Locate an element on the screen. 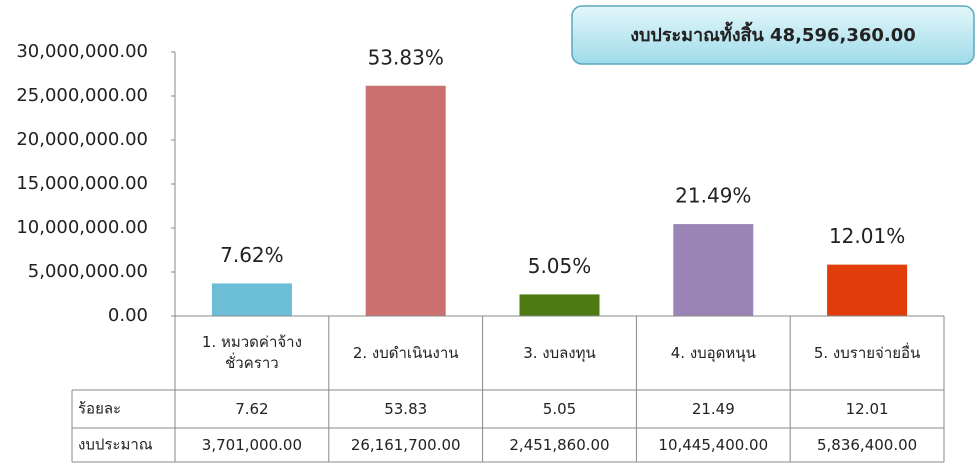 The width and height of the screenshot is (980, 463). category-label-box: 4. งบอุดหนุน is located at coordinates (713, 352).